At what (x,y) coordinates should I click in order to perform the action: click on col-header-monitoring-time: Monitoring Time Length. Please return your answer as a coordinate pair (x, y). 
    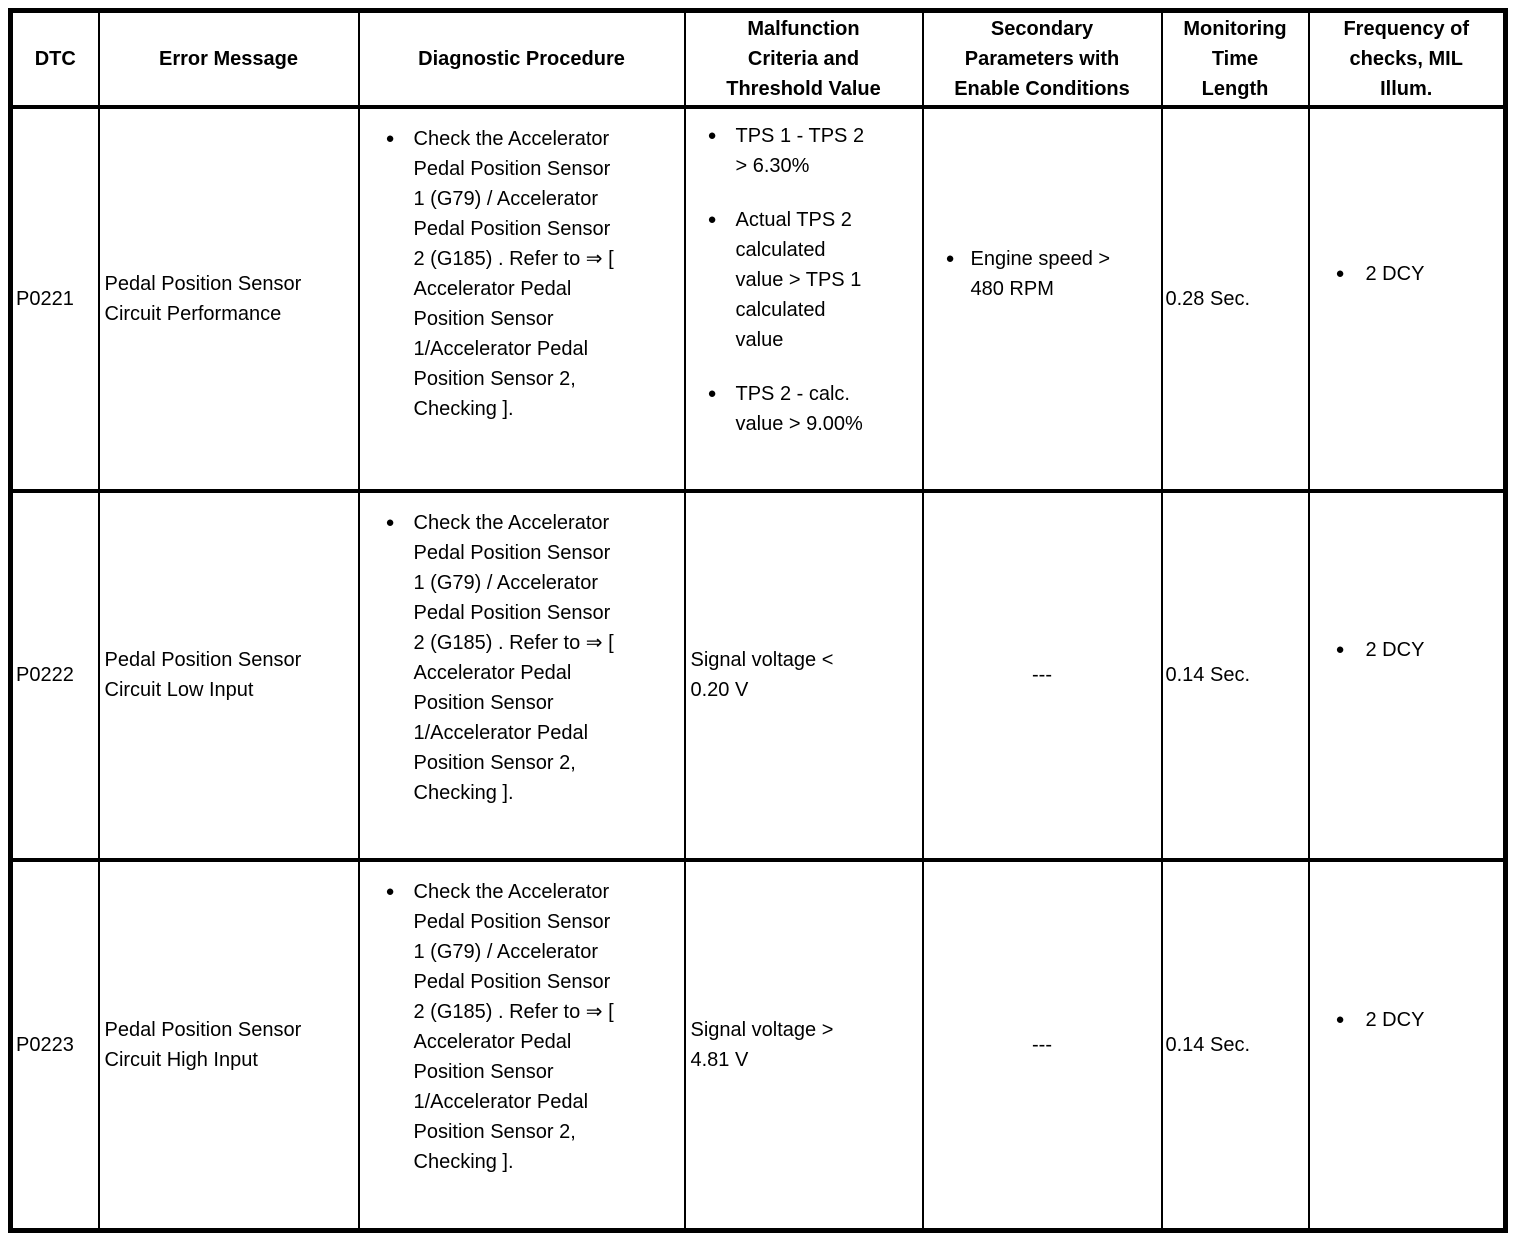
    Looking at the image, I should click on (1235, 59).